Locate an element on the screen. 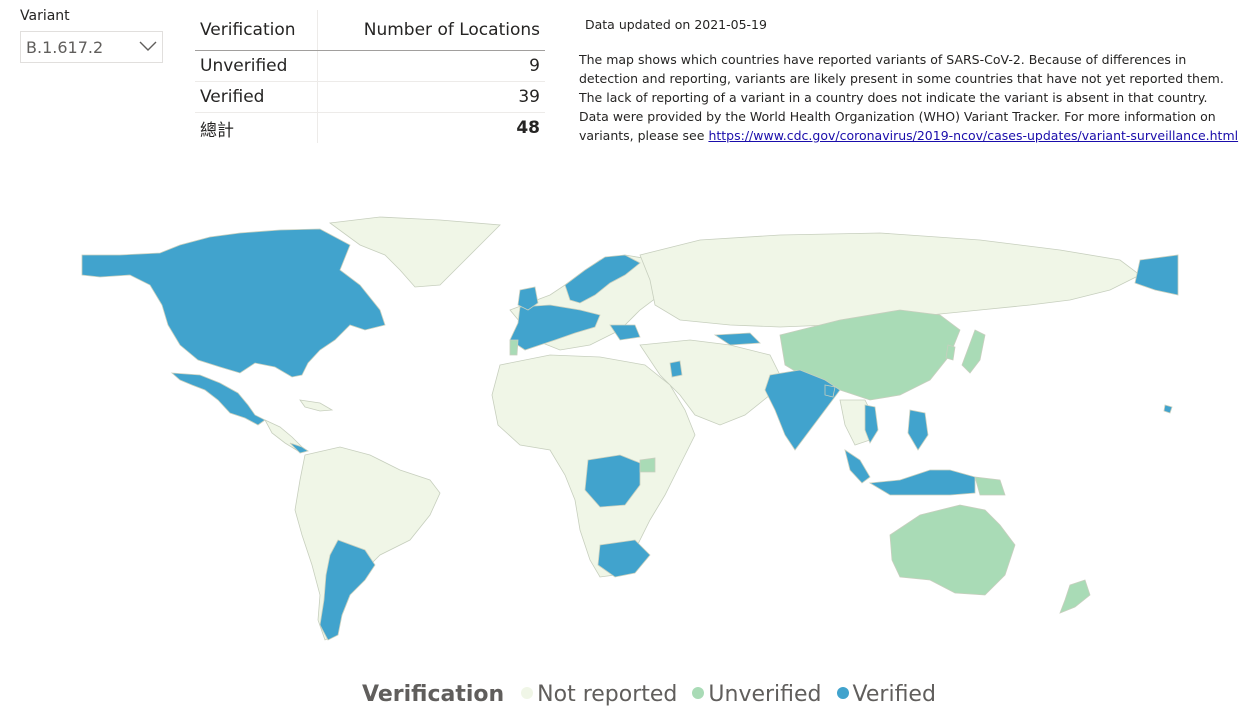 The image size is (1242, 712). south-africa is located at coordinates (624, 558).